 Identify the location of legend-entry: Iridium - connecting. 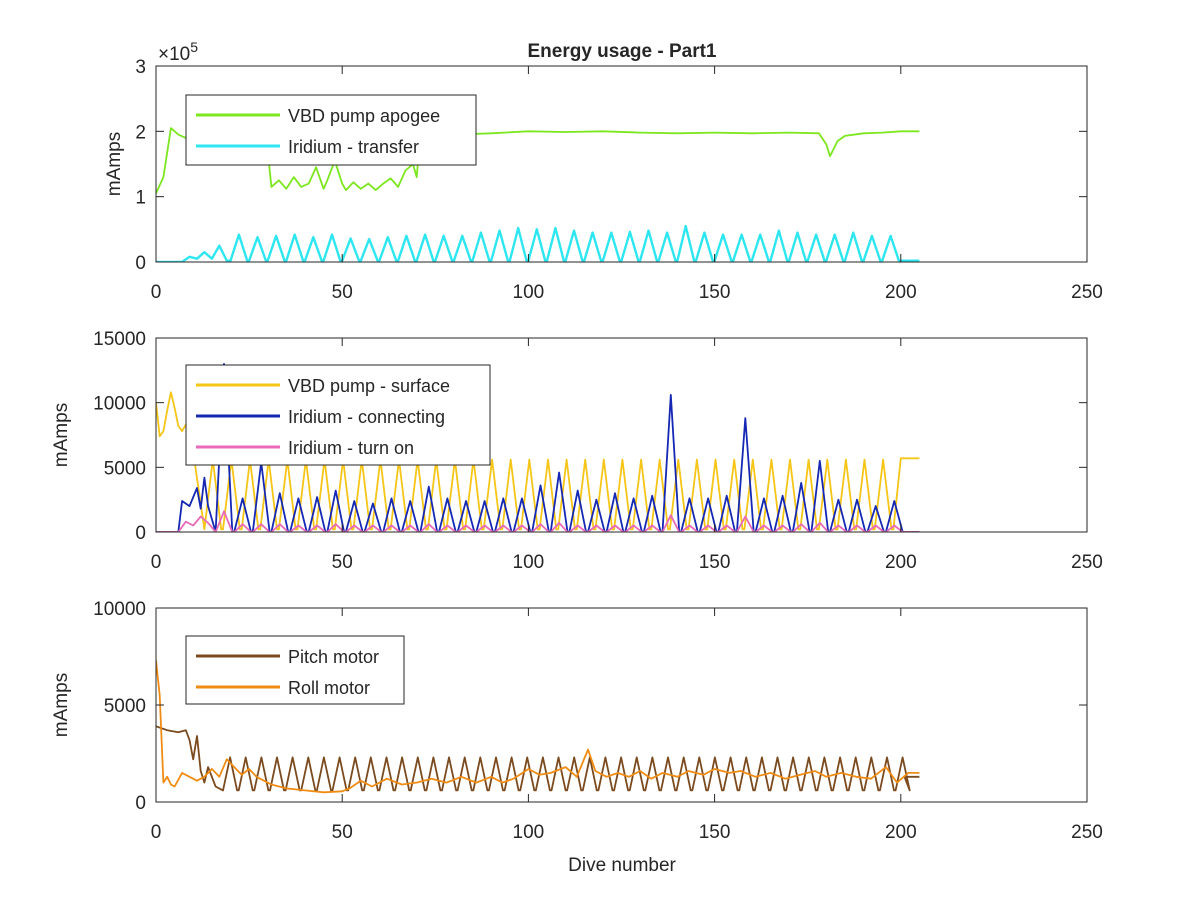
(366, 417).